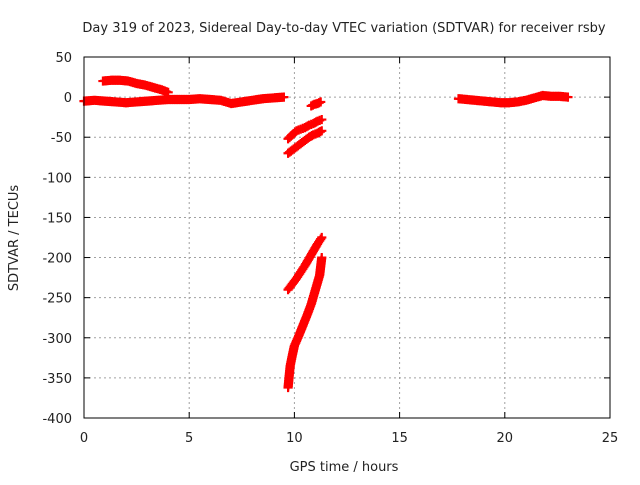  I want to click on x-tick-label: 25, so click(610, 438).